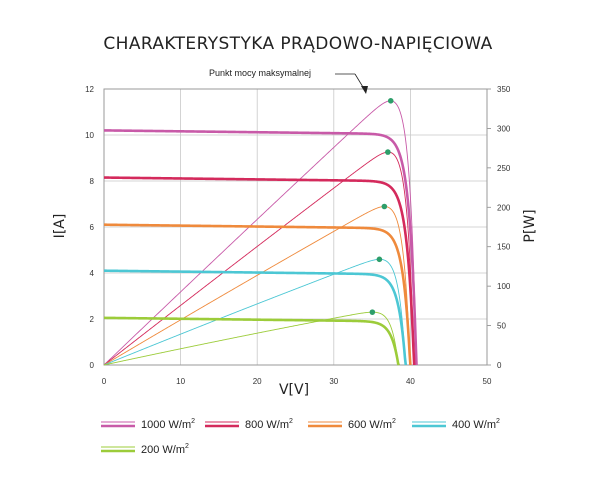 The image size is (600, 480). Describe the element at coordinates (92, 319) in the screenshot. I see `y-left-tick-label: 2` at that location.